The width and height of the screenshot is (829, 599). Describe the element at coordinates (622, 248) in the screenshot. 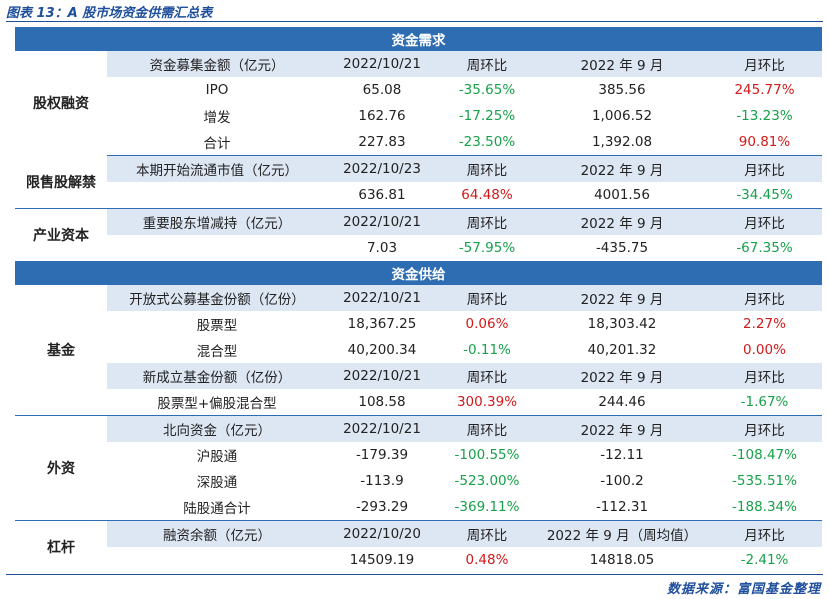

I see `value-cell: -435.75` at that location.